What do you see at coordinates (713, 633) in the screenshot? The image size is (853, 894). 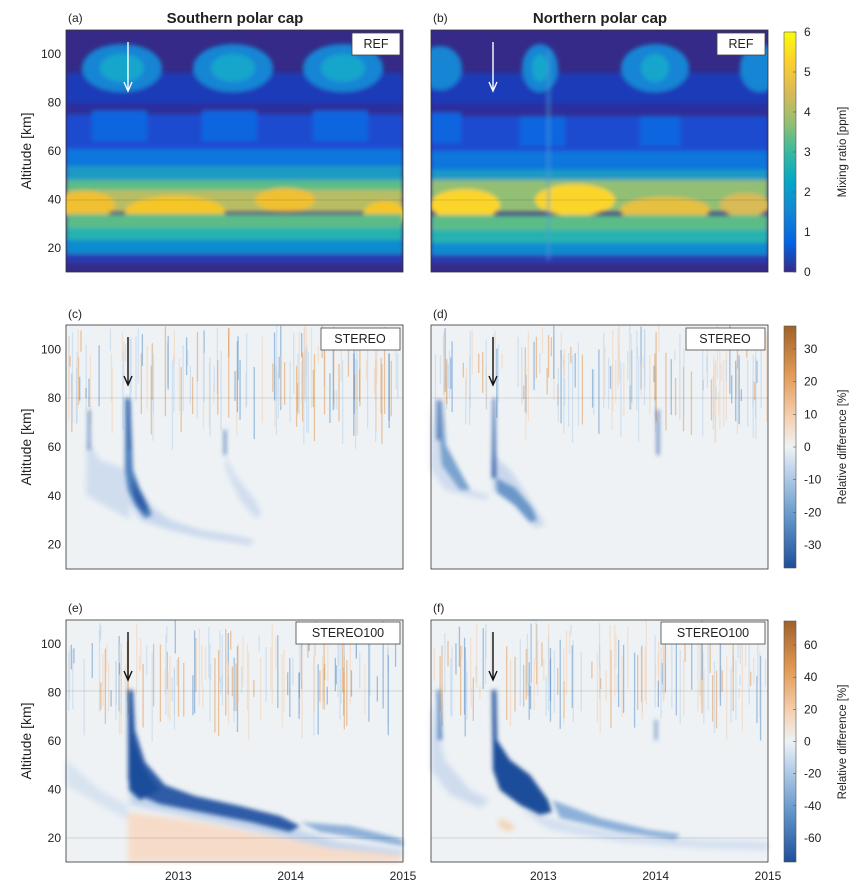 I see `panel-label-f: STEREO100` at bounding box center [713, 633].